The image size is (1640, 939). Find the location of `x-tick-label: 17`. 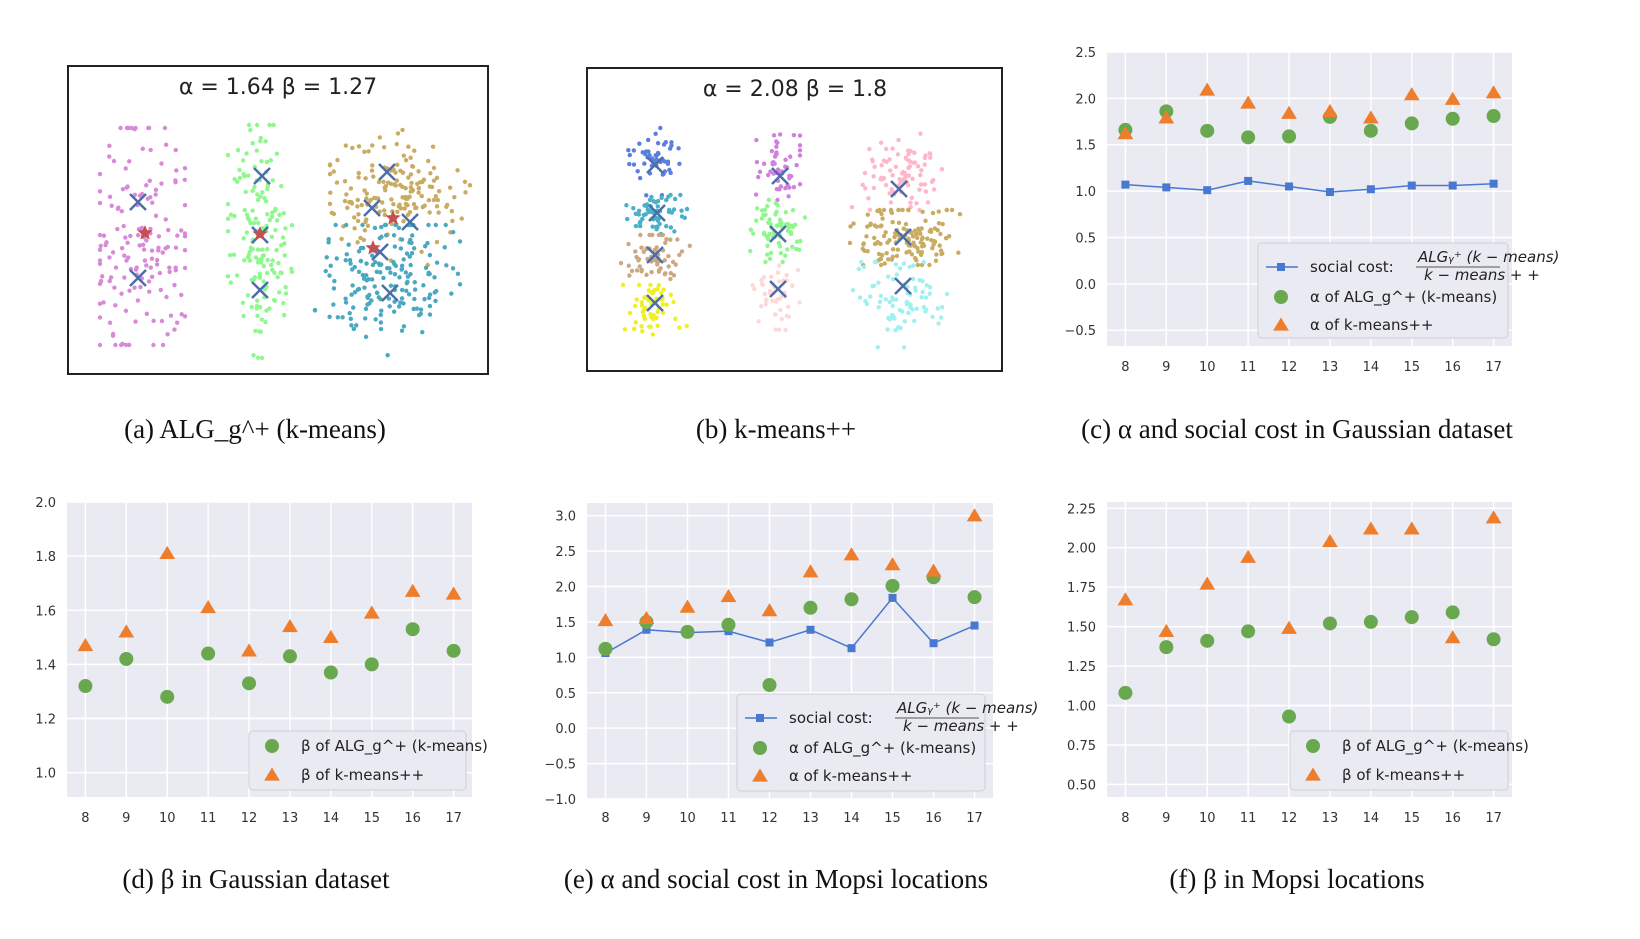

x-tick-label: 17 is located at coordinates (1493, 818).